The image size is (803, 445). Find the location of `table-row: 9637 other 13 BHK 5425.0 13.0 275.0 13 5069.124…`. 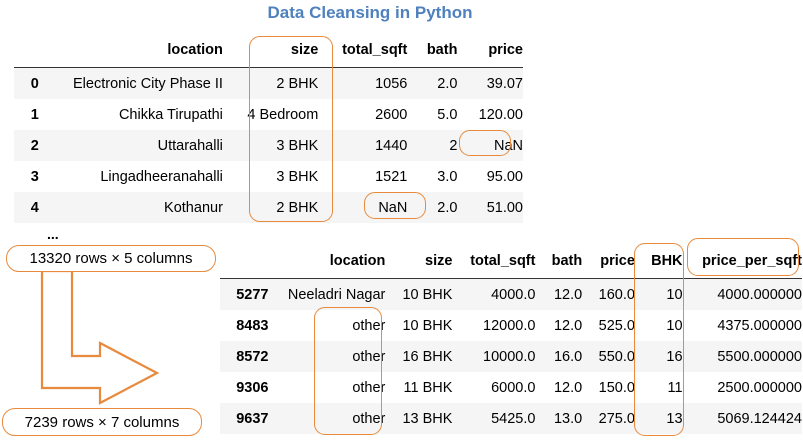

table-row: 9637 other 13 BHK 5425.0 13.0 275.0 13 5069.124… is located at coordinates (511, 418).